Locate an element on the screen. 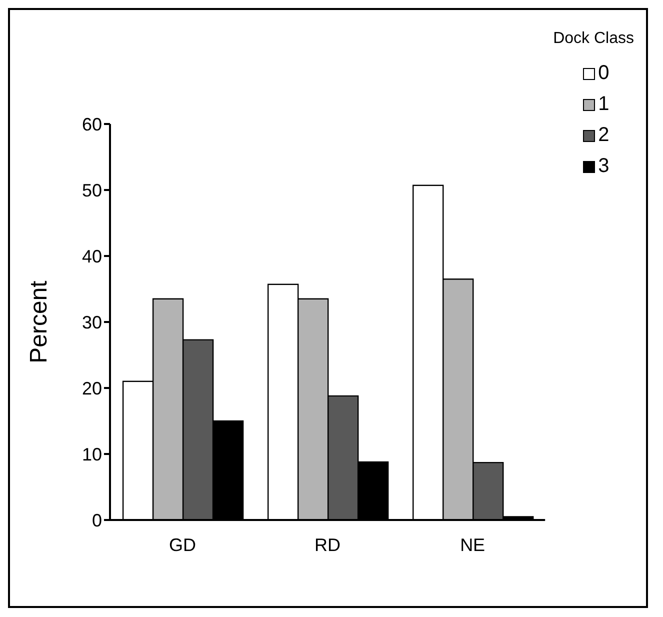 The width and height of the screenshot is (663, 617). legend-label: 0 is located at coordinates (604, 73).